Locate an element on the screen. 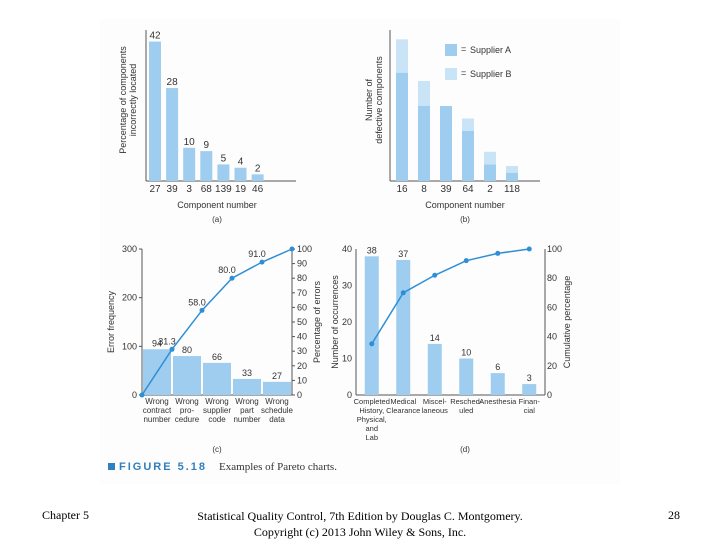  chart-c-tick-label: code is located at coordinates (217, 419).